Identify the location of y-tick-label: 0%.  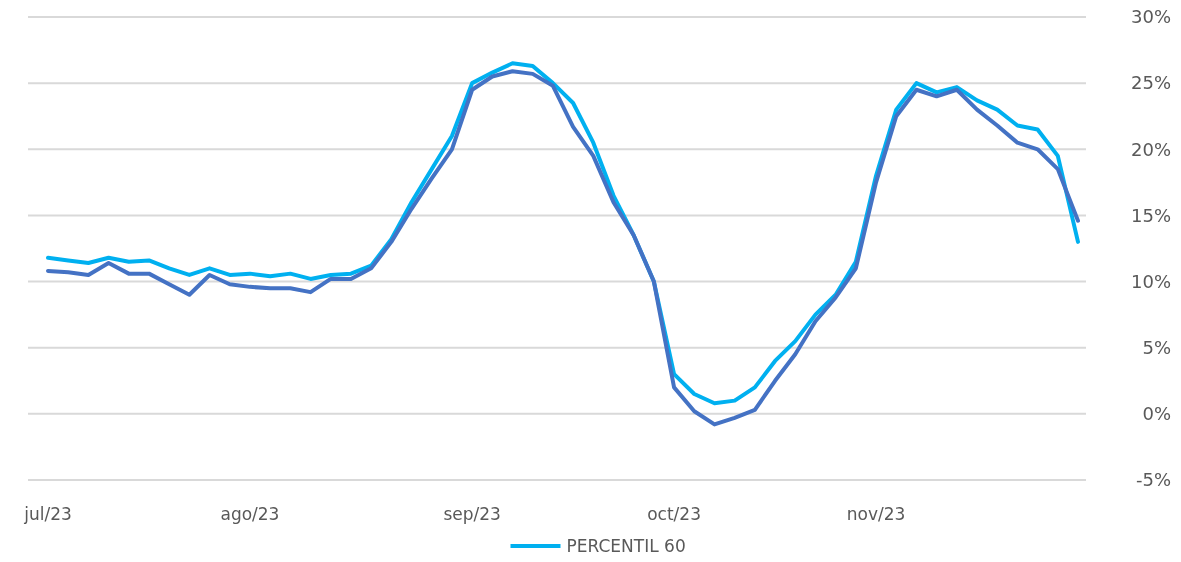
(1156, 414).